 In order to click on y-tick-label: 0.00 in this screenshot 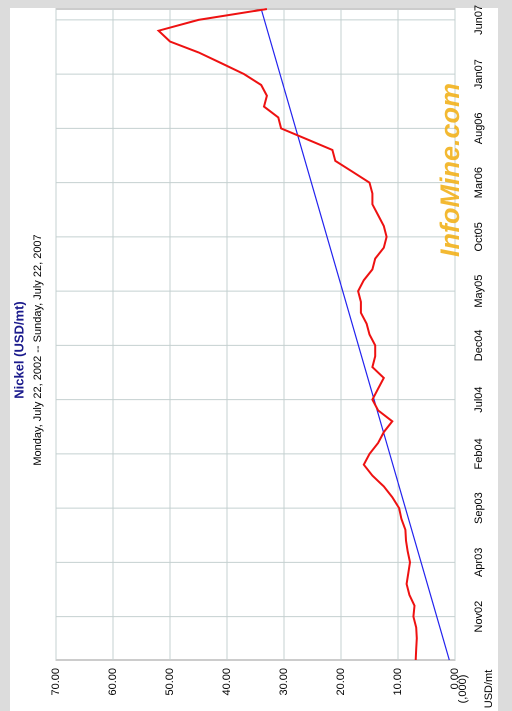, I will do `click(455, 678)`.